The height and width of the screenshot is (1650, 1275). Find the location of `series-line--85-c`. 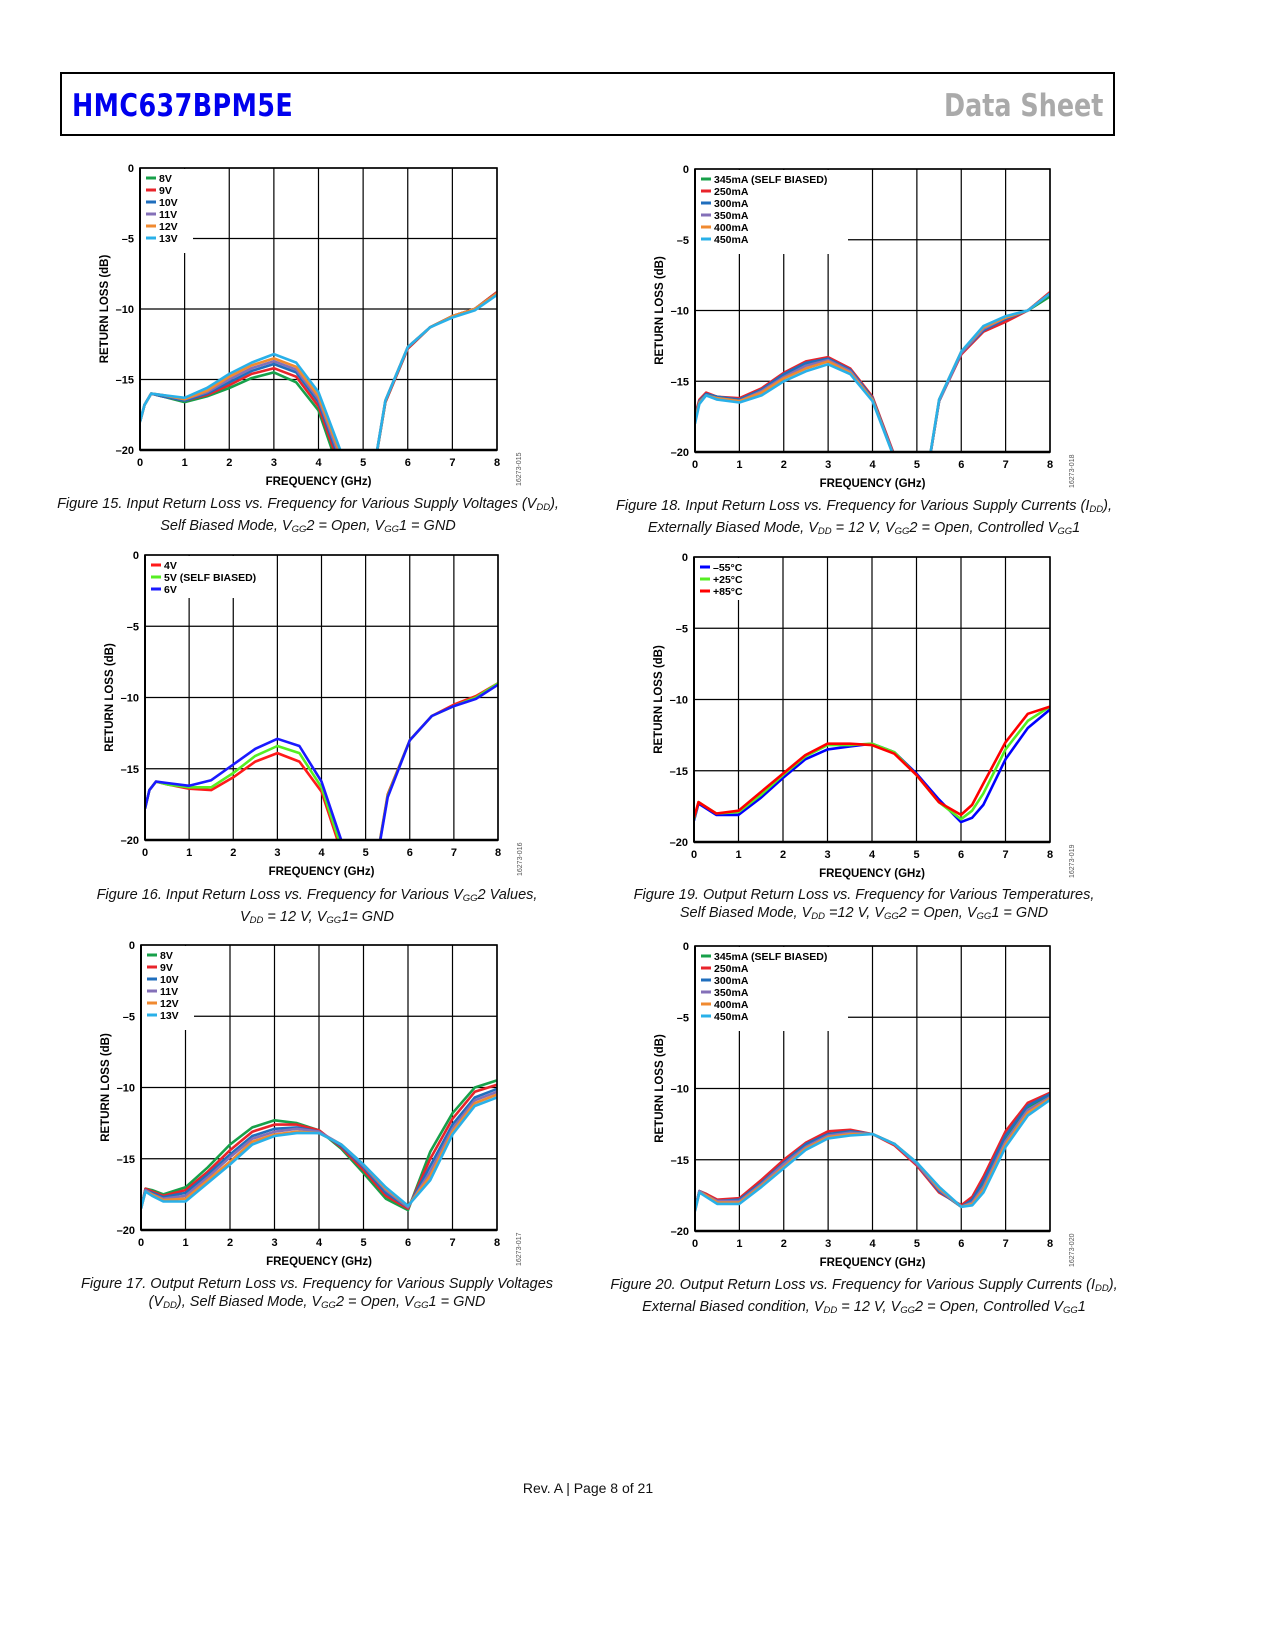

series-line--85-c is located at coordinates (872, 762).